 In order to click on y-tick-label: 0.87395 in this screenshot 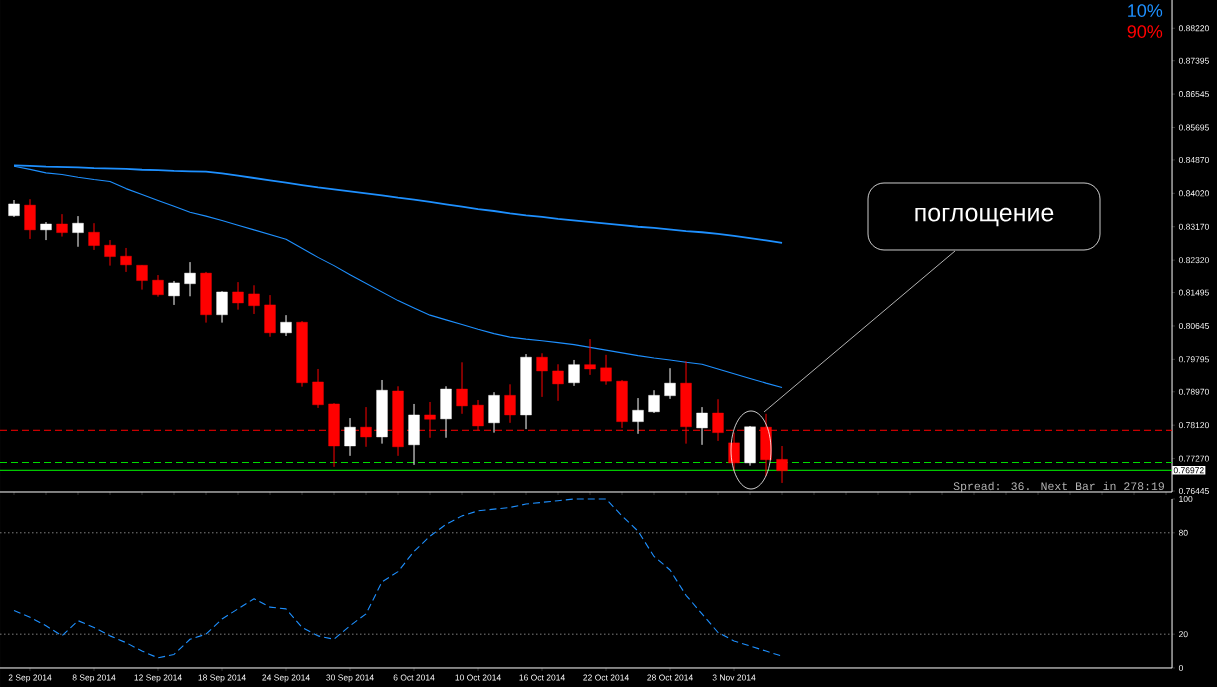, I will do `click(1193, 60)`.